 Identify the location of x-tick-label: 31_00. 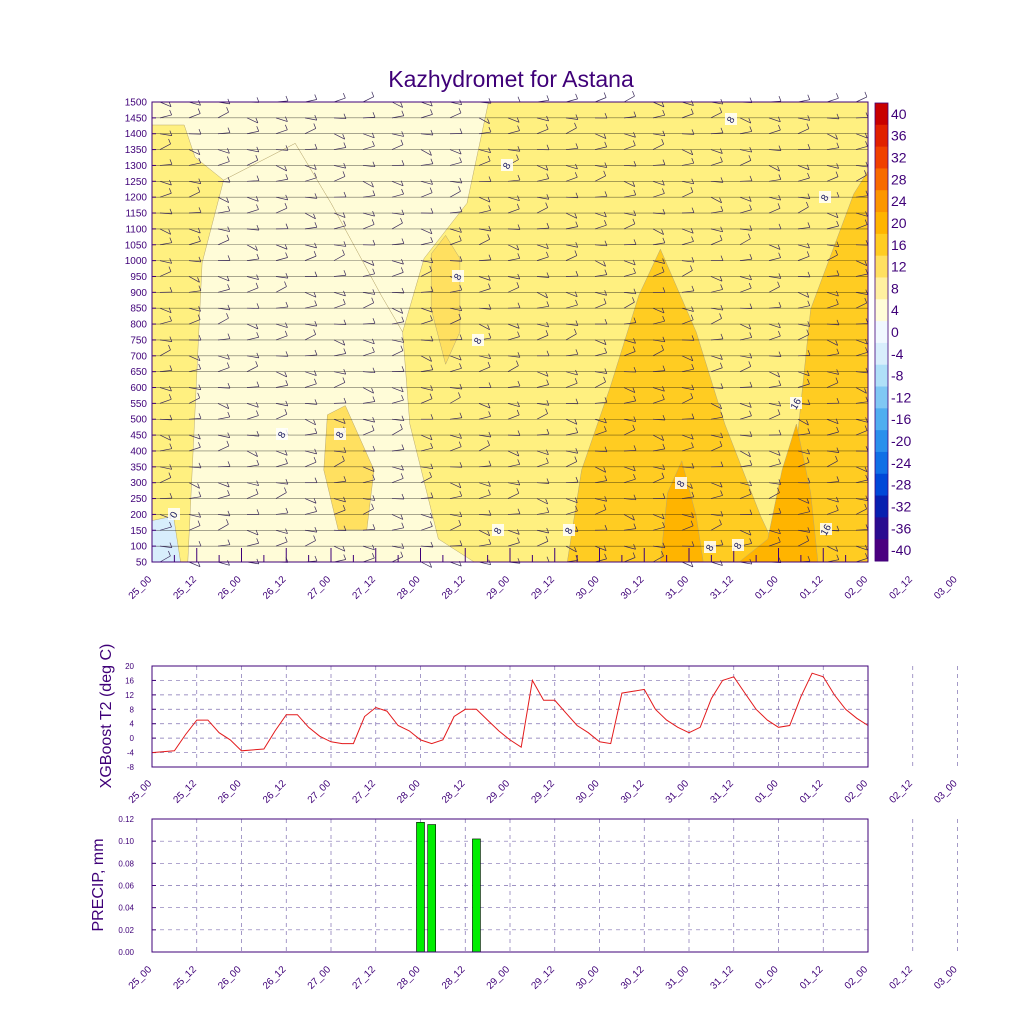
(678, 978).